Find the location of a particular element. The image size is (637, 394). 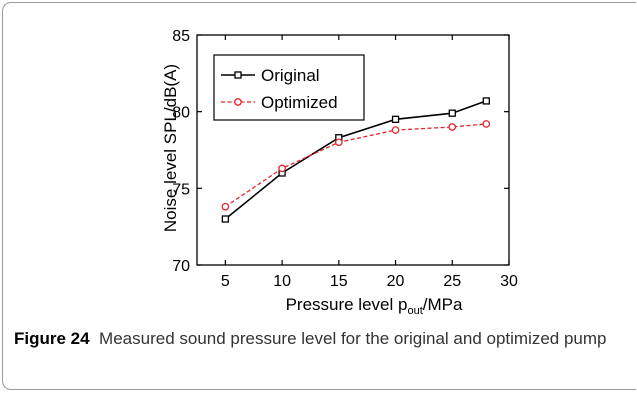

x-tick-label-3: 20 is located at coordinates (396, 281).